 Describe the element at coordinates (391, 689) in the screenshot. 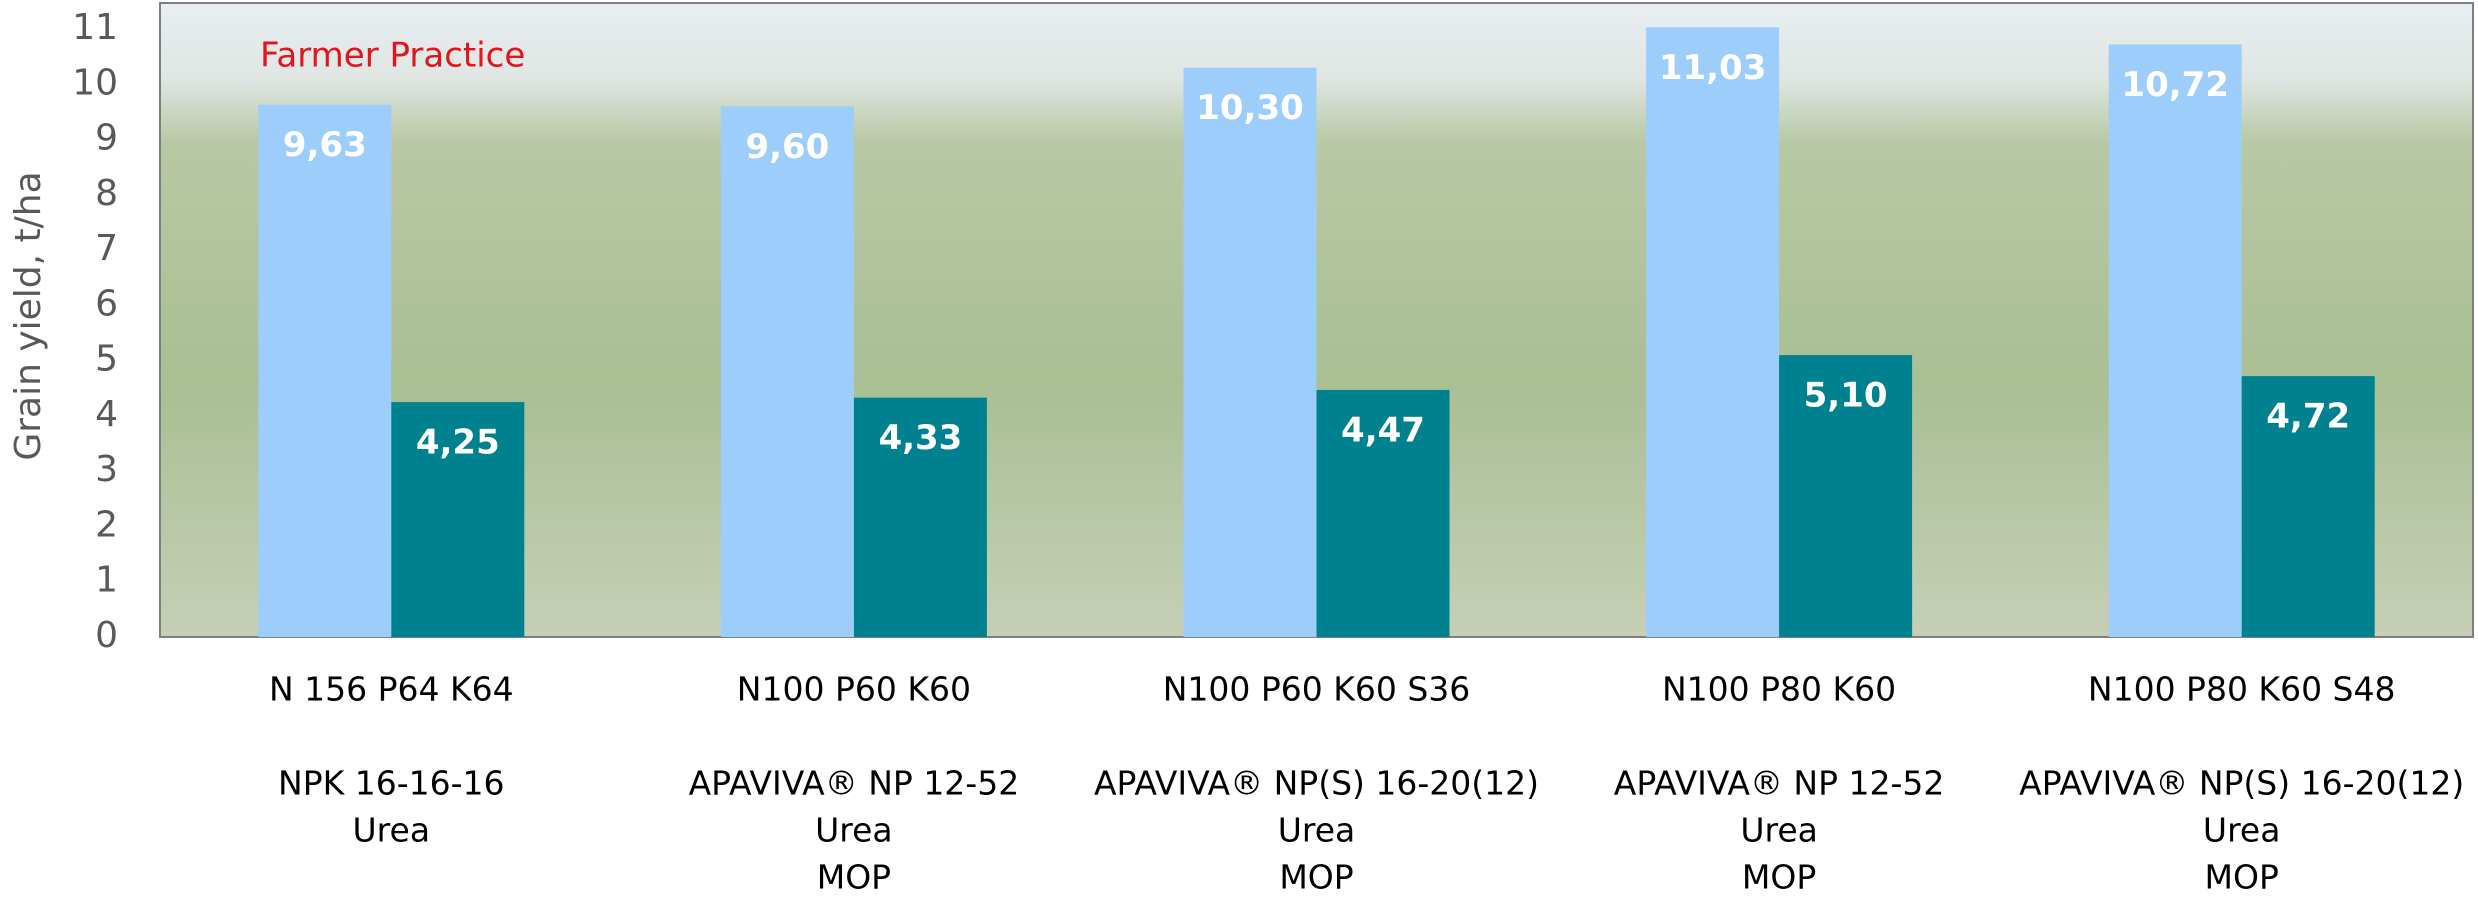

I see `x-tick-label: N 156 P64 K64` at that location.